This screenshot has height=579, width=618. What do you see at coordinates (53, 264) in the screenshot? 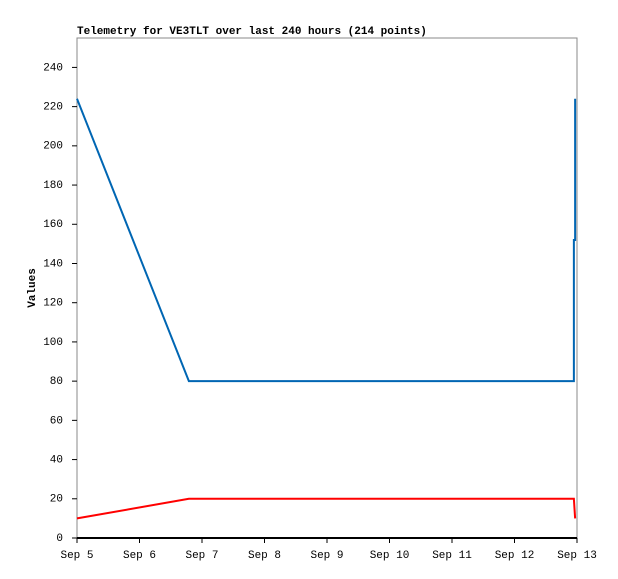
I see `y-tick-label: 140` at bounding box center [53, 264].